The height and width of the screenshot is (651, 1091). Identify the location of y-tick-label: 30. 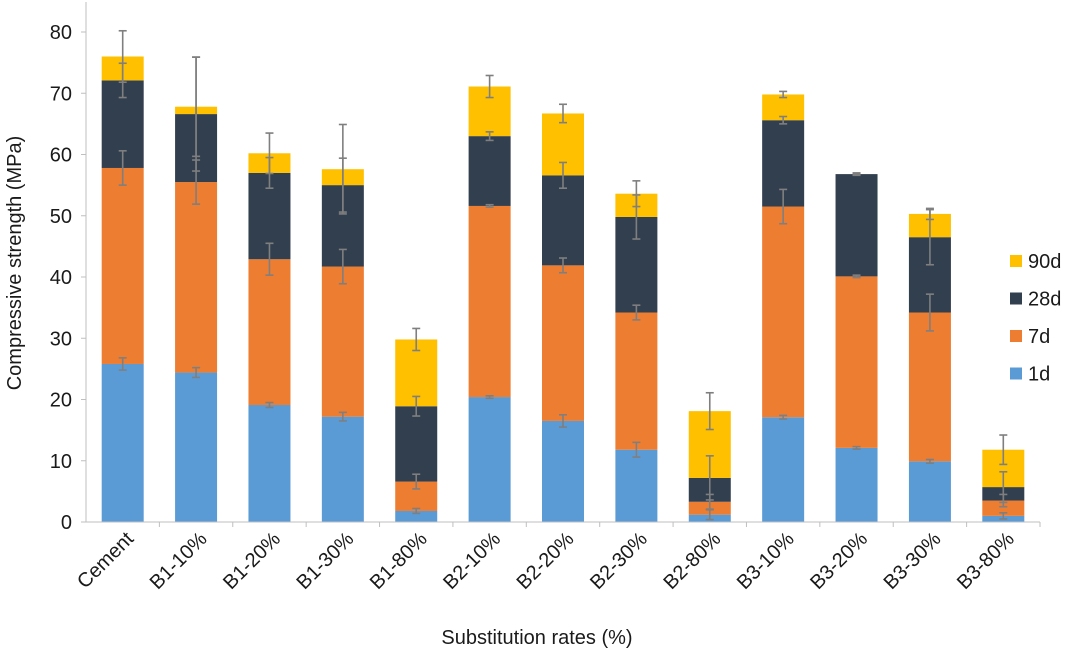
(61, 339).